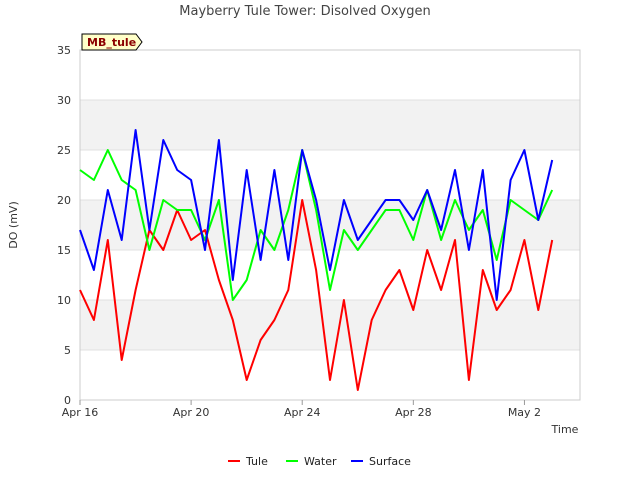 This screenshot has width=640, height=480. What do you see at coordinates (64, 50) in the screenshot?
I see `y-tick-label: 35` at bounding box center [64, 50].